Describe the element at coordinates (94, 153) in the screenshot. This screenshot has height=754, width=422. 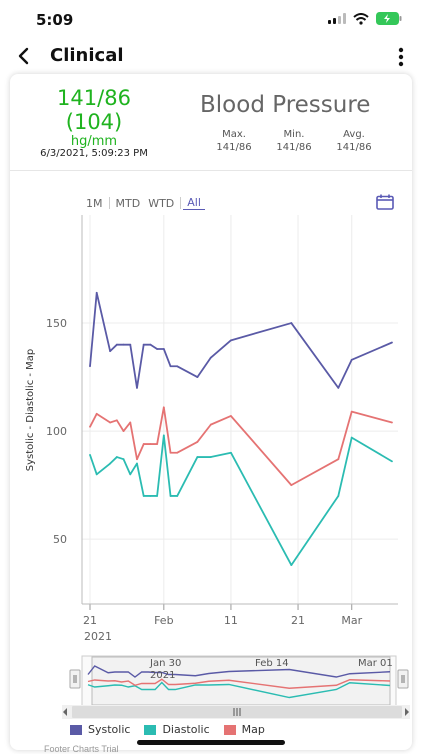
I see `reading-timestamp: 6/3/2021, 5:09:23 PM` at that location.